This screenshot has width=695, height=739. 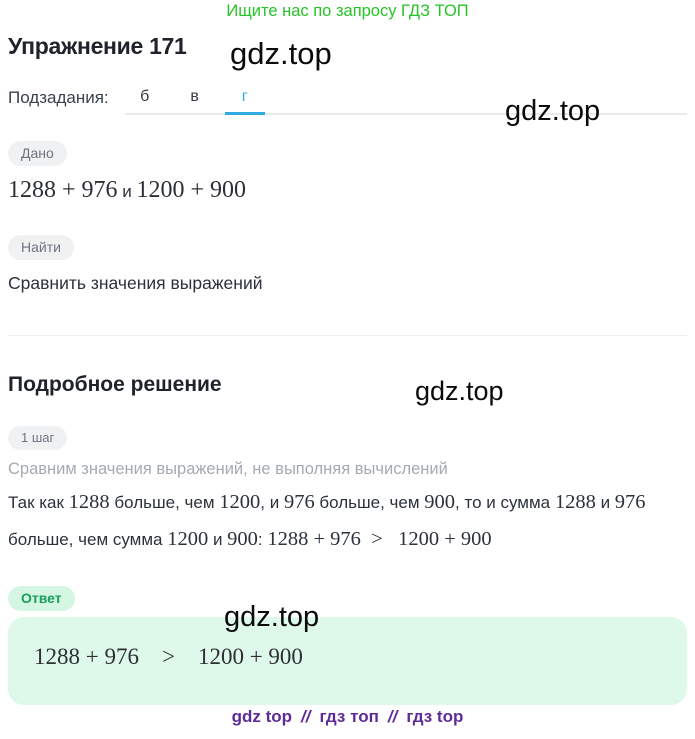 I want to click on solution-text: :, so click(x=262, y=539).